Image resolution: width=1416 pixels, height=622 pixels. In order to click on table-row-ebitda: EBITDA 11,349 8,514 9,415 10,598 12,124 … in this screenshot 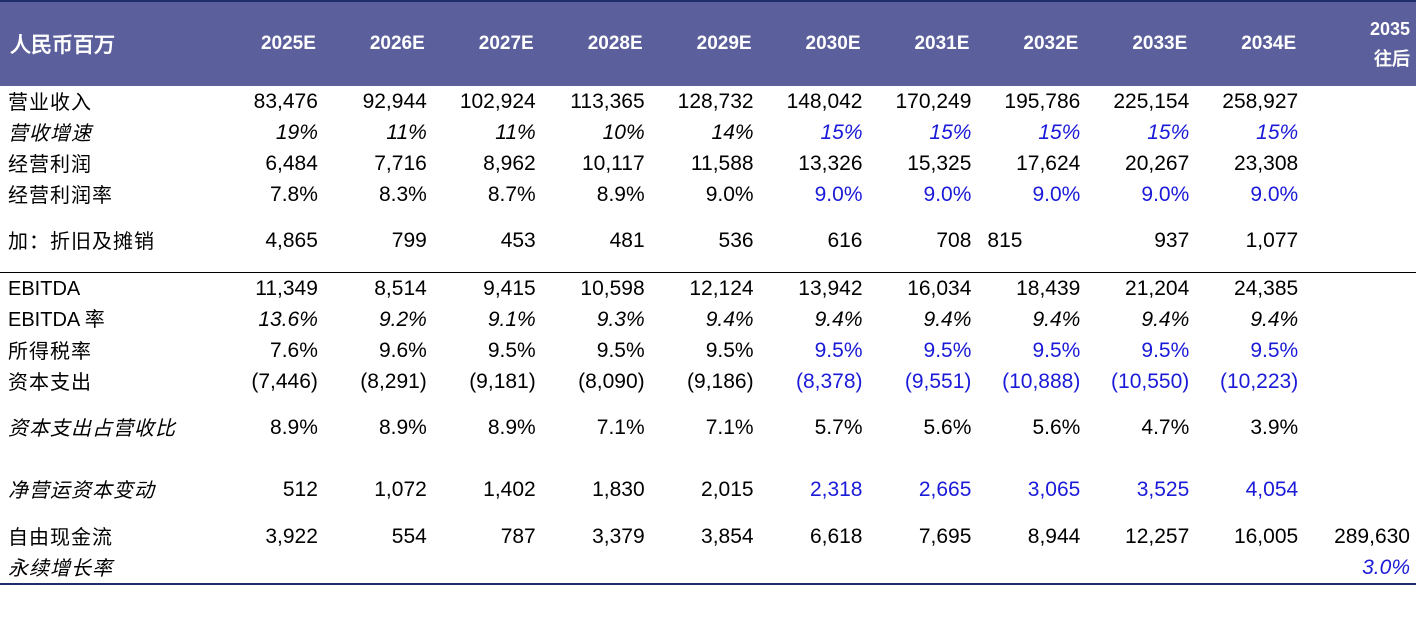, I will do `click(708, 288)`.